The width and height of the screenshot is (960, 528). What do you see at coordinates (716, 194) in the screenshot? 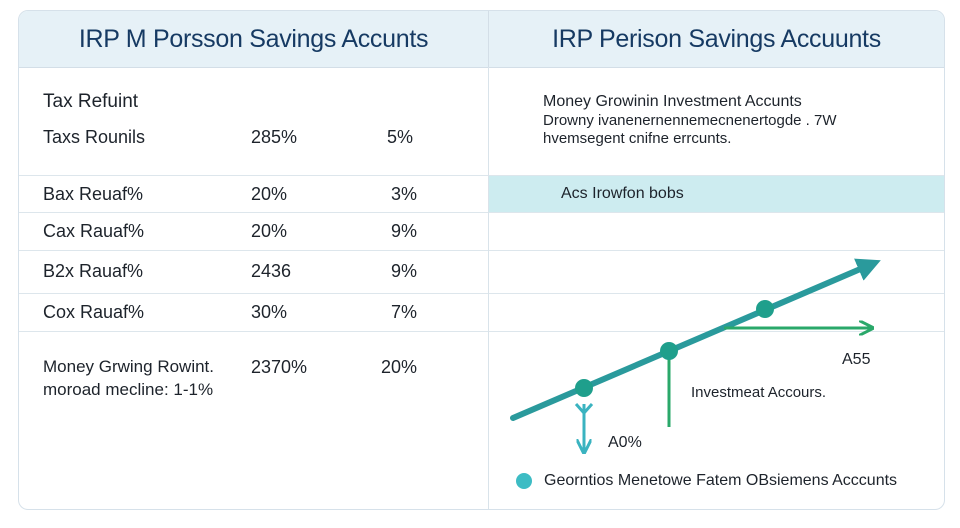
I see `right-band: Acs Irowfon bobs` at bounding box center [716, 194].